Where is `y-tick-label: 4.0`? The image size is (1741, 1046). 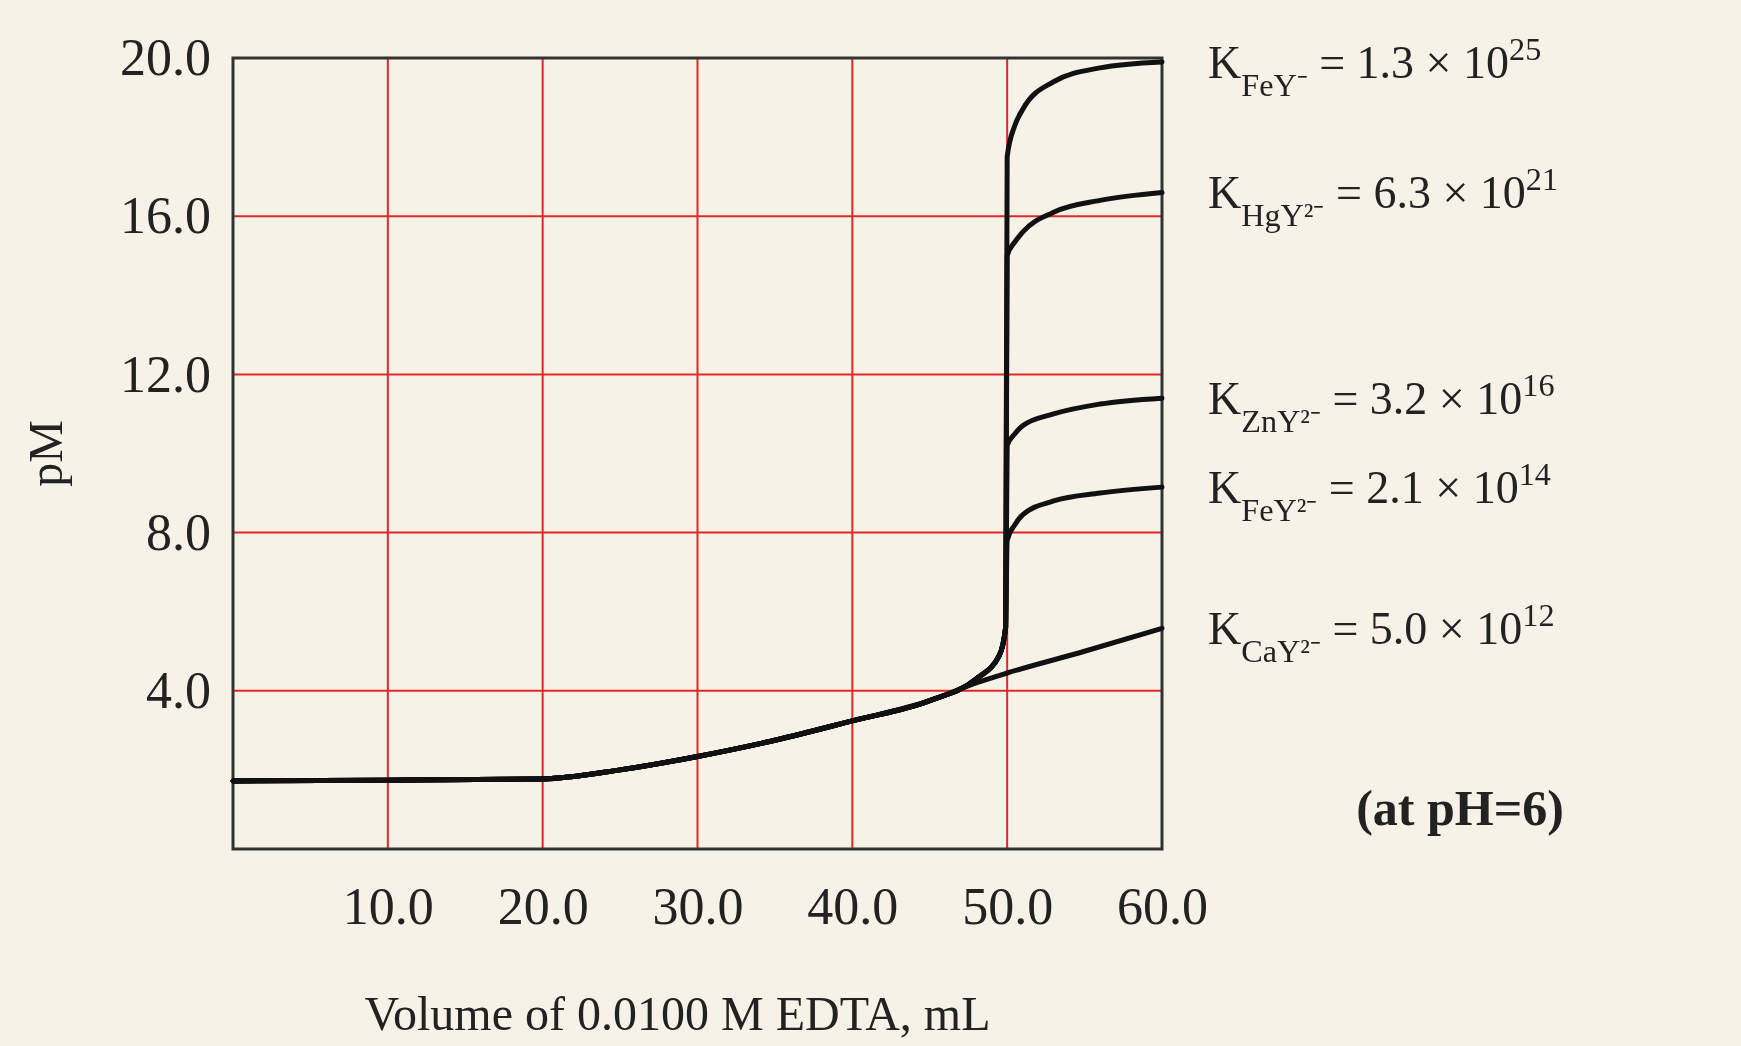 y-tick-label: 4.0 is located at coordinates (178, 690).